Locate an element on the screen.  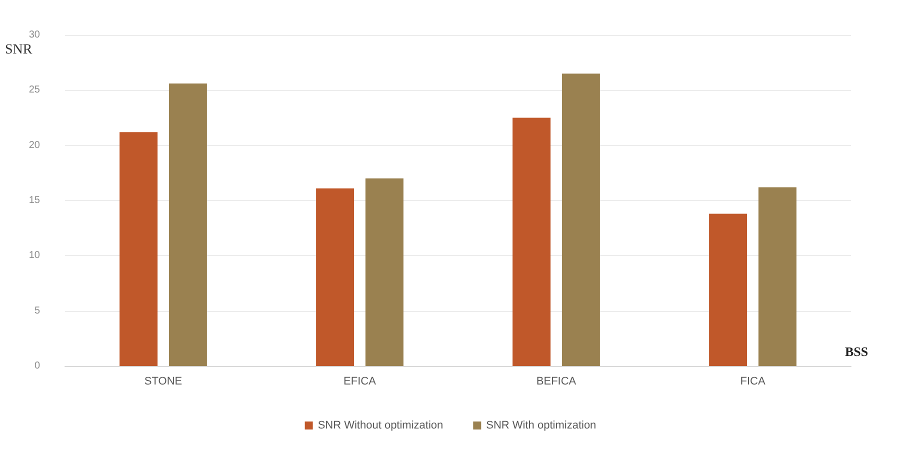
y-axis-title: SNR is located at coordinates (19, 50).